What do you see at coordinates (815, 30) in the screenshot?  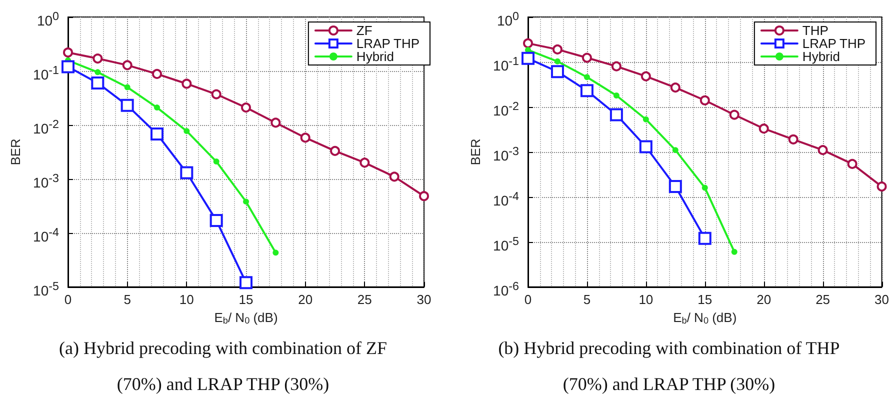 I see `legend-label: THP` at bounding box center [815, 30].